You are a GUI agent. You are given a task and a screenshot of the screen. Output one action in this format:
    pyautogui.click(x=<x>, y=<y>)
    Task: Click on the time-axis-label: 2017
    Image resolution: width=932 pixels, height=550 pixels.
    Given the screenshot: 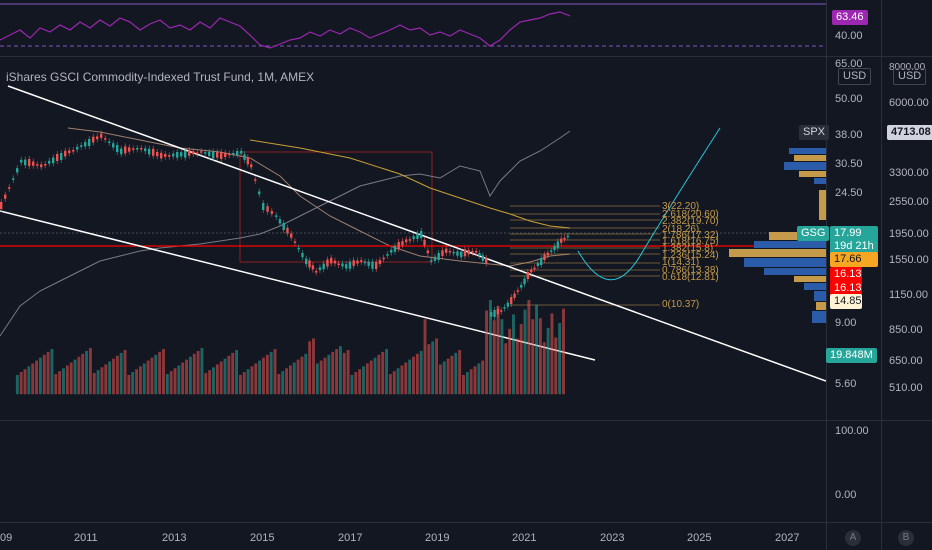 What is the action you would take?
    pyautogui.click(x=350, y=538)
    